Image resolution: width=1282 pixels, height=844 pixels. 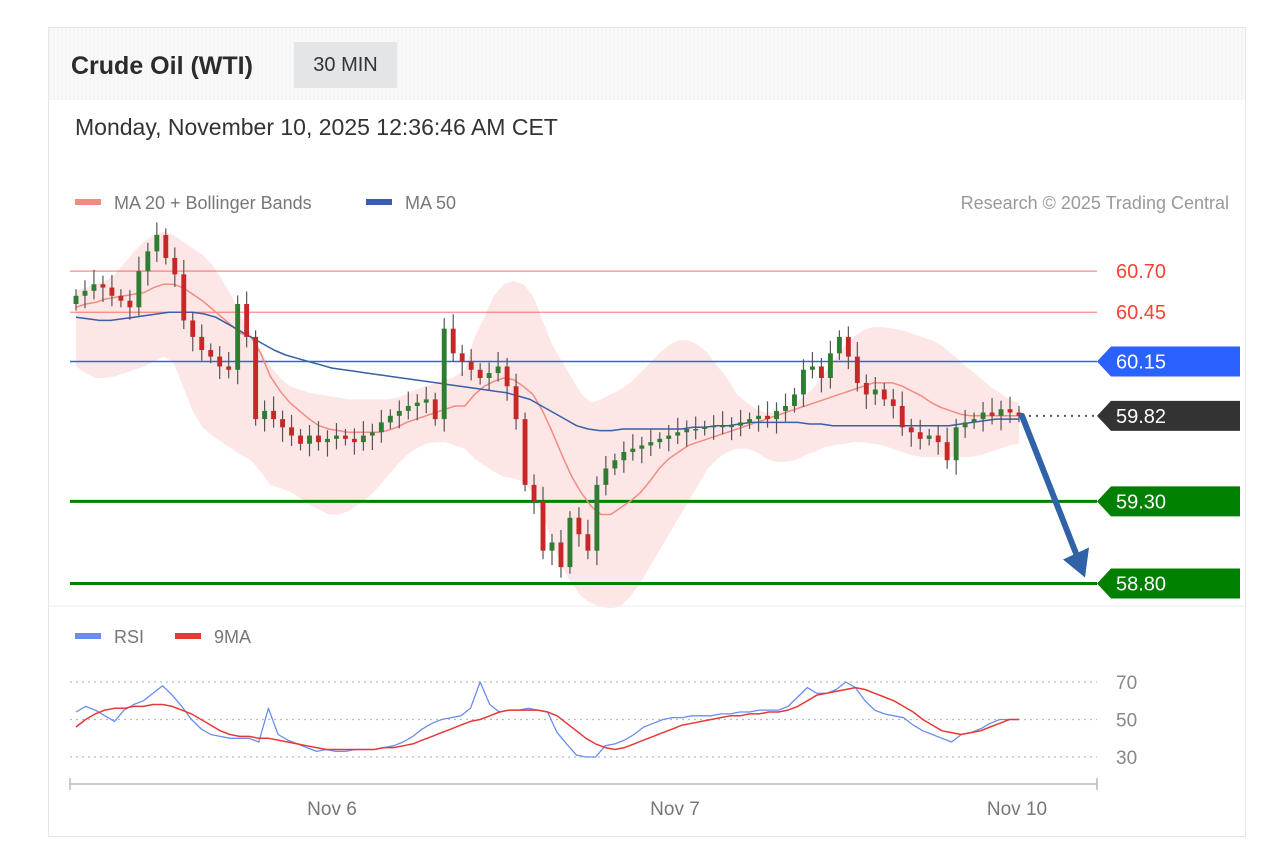 What do you see at coordinates (129, 637) in the screenshot?
I see `rsi-legend-label: RSI` at bounding box center [129, 637].